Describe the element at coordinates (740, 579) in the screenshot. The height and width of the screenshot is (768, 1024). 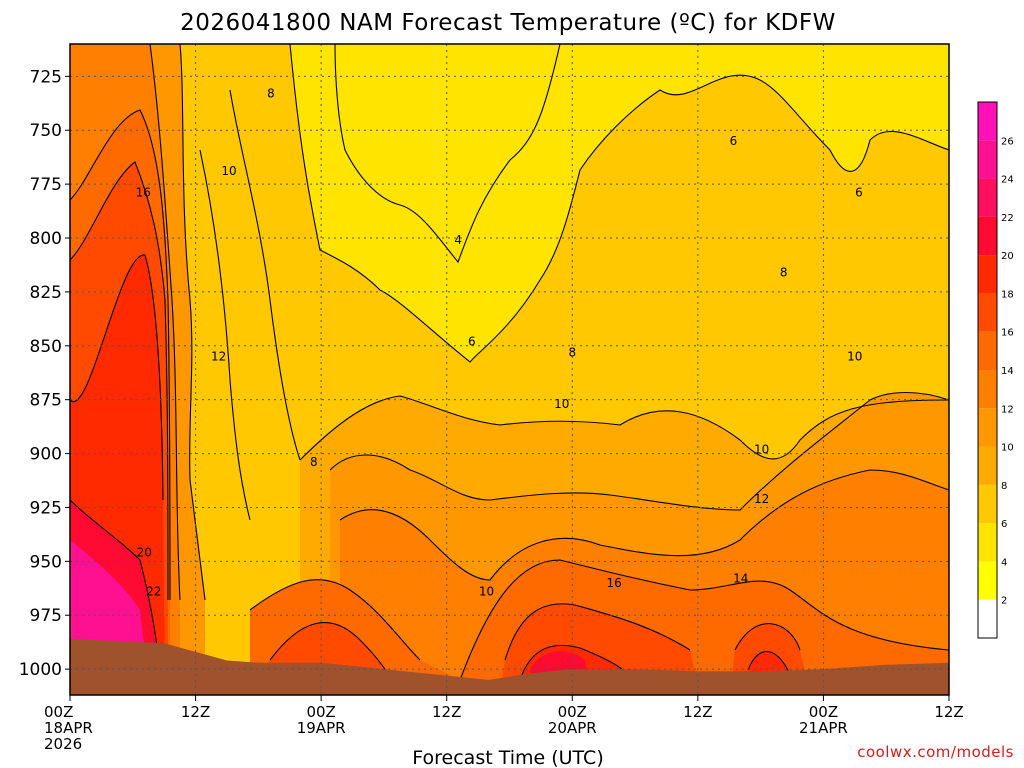
I see `contour-label: 14` at that location.